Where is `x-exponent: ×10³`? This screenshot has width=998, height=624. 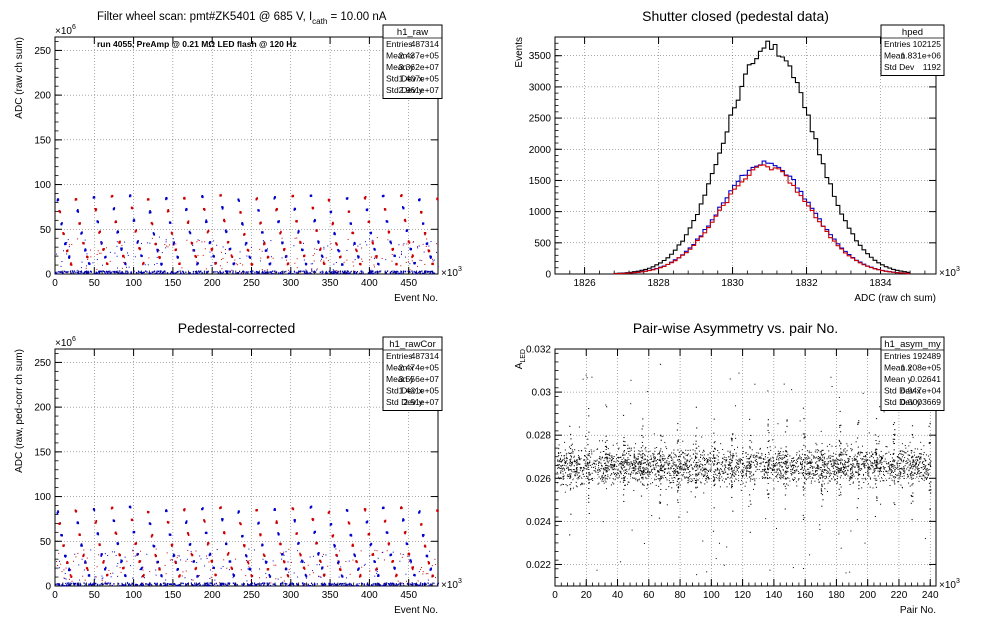 x-exponent: ×10³ is located at coordinates (949, 272).